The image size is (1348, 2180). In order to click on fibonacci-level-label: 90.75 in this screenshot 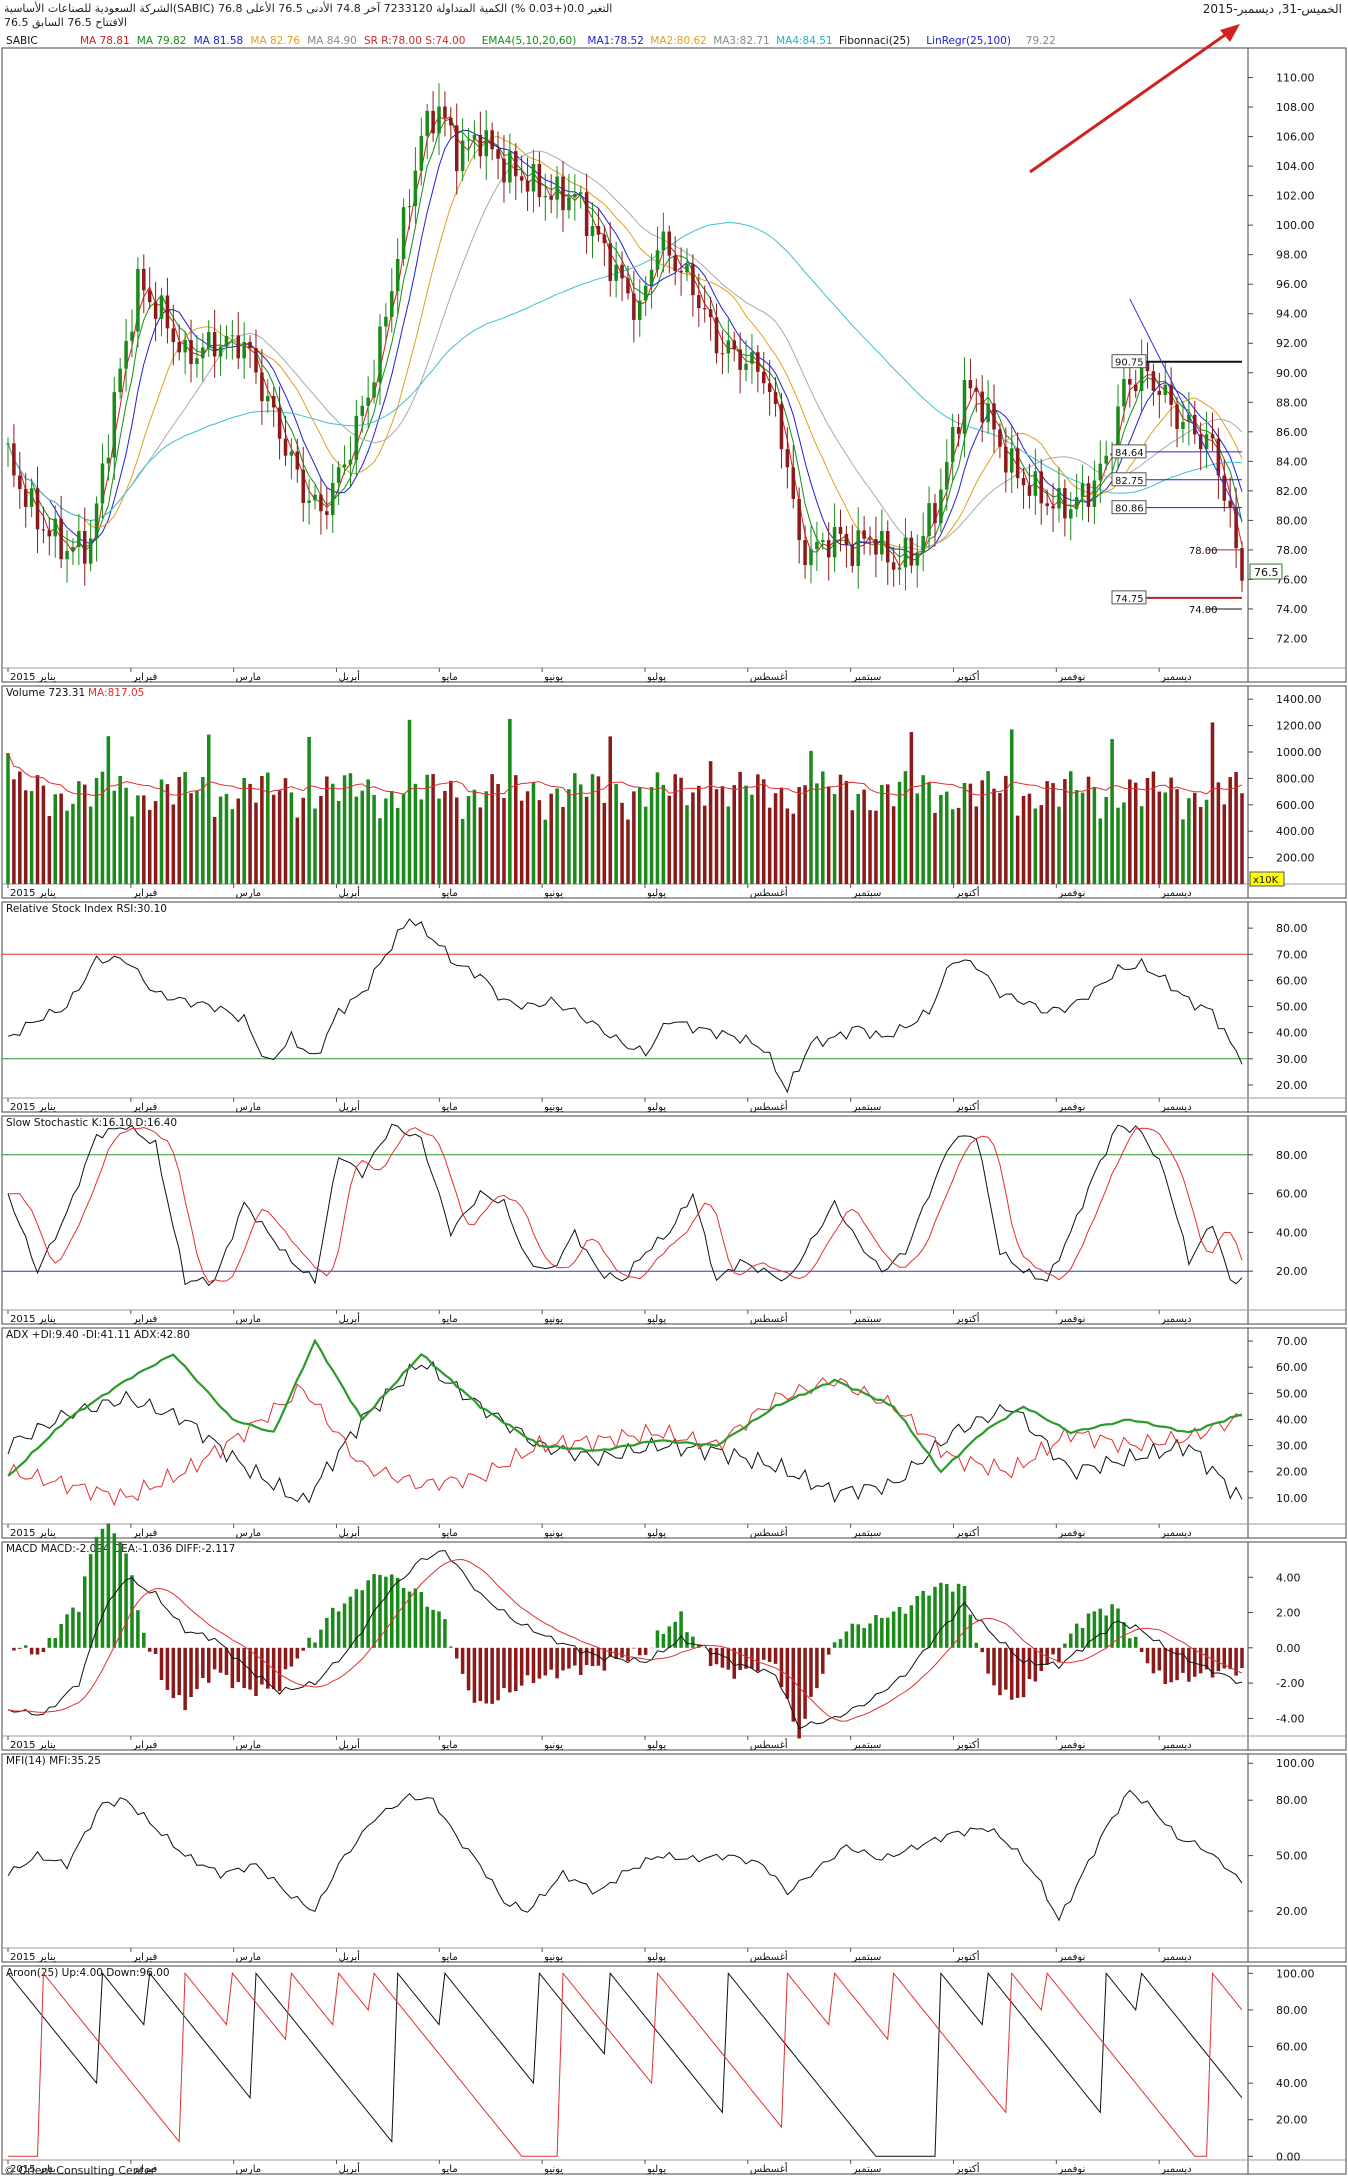, I will do `click(1129, 363)`.